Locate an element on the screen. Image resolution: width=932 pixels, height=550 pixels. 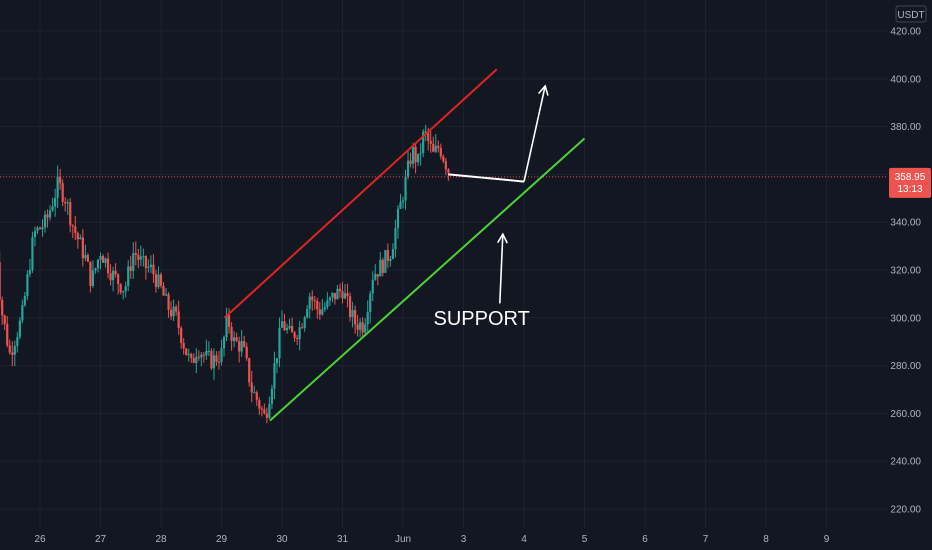
time-axis: 26 27 28 29 30 31 Jun 3 4 5 6 7 8 9 is located at coordinates (466, 539).